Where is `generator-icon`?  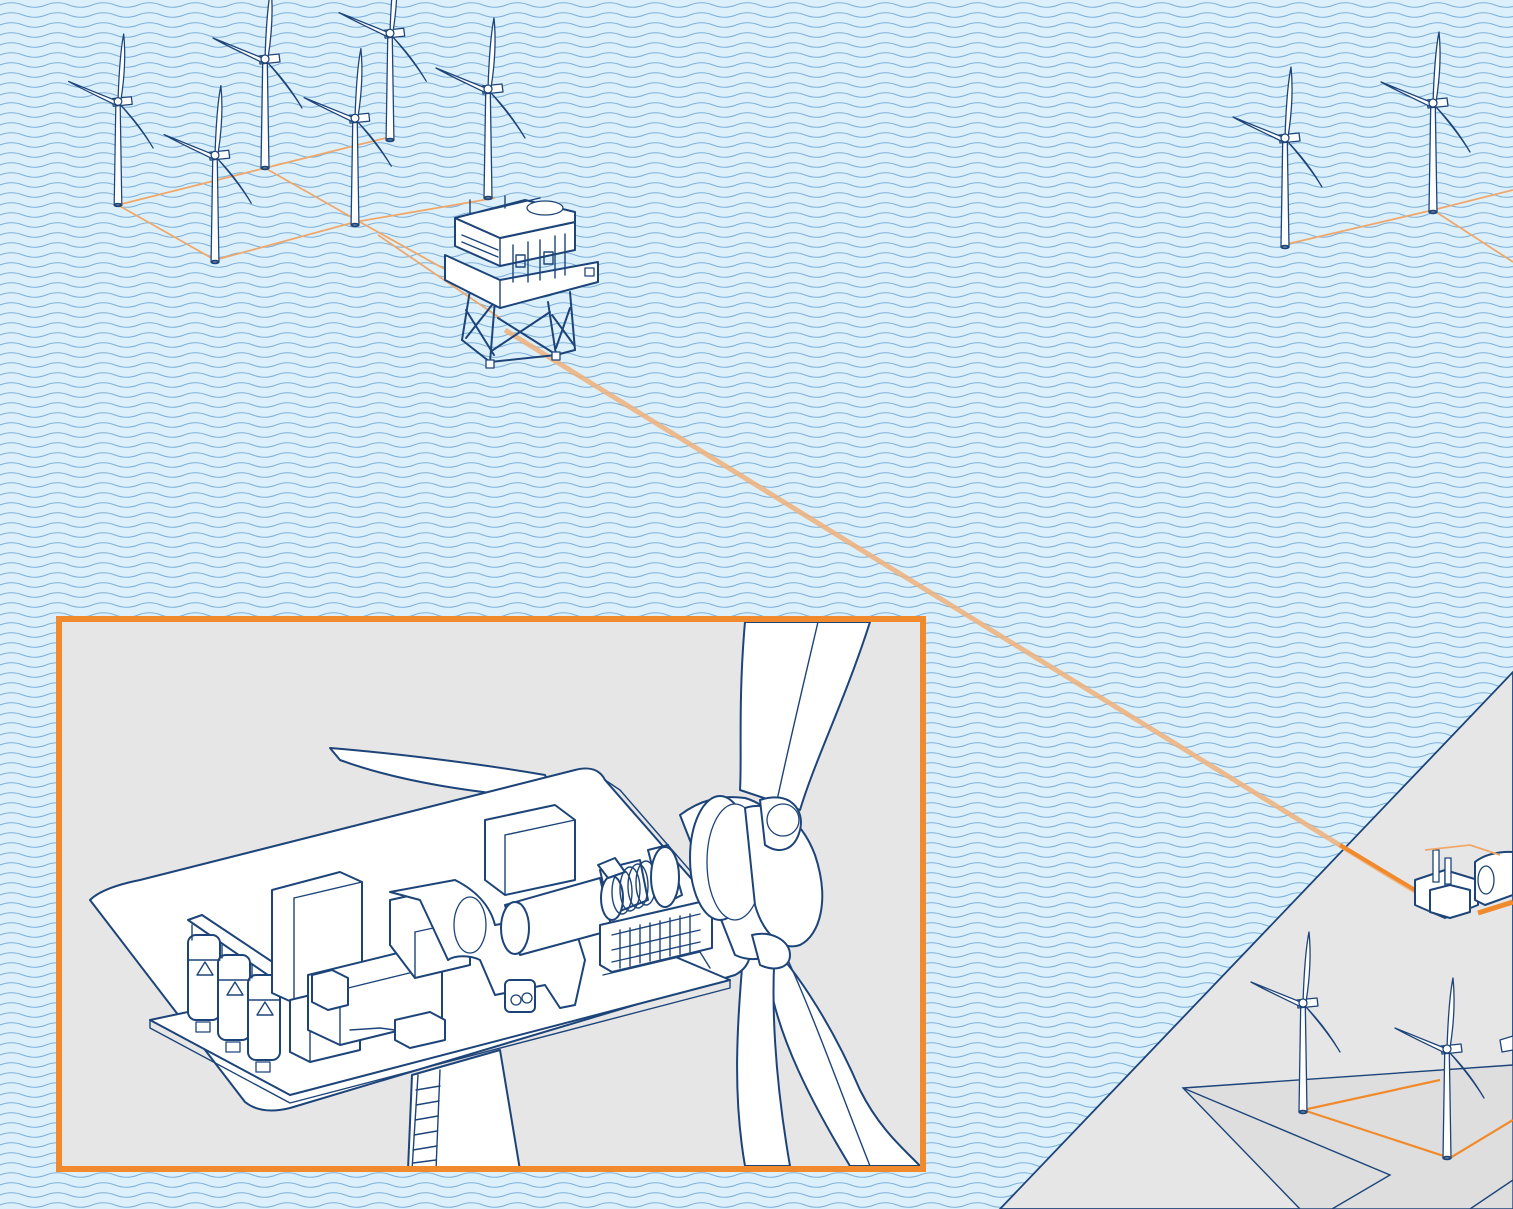 generator-icon is located at coordinates (389, 968).